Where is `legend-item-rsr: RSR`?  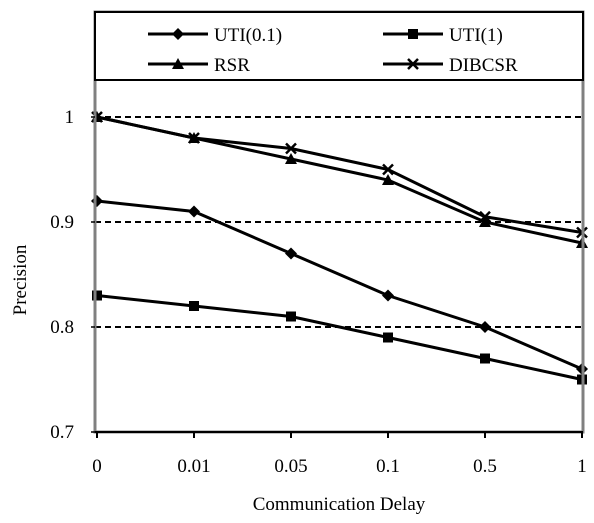
legend-item-rsr: RSR is located at coordinates (199, 65).